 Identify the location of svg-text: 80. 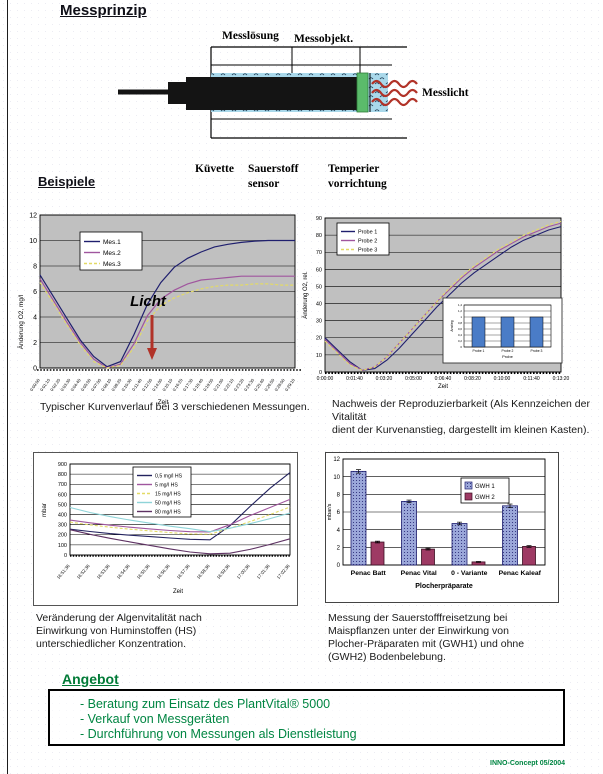
(319, 236).